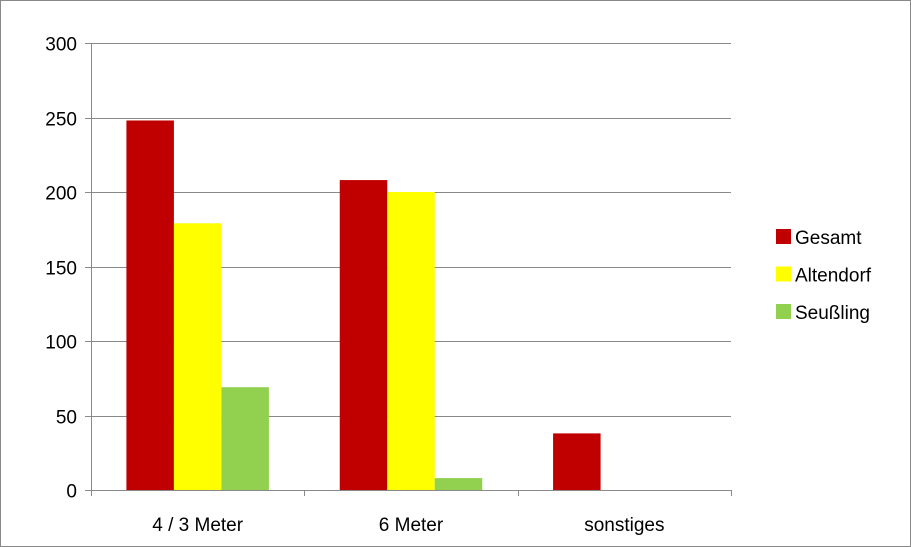 The height and width of the screenshot is (547, 911). Describe the element at coordinates (61, 194) in the screenshot. I see `y-tick-label: 200` at that location.